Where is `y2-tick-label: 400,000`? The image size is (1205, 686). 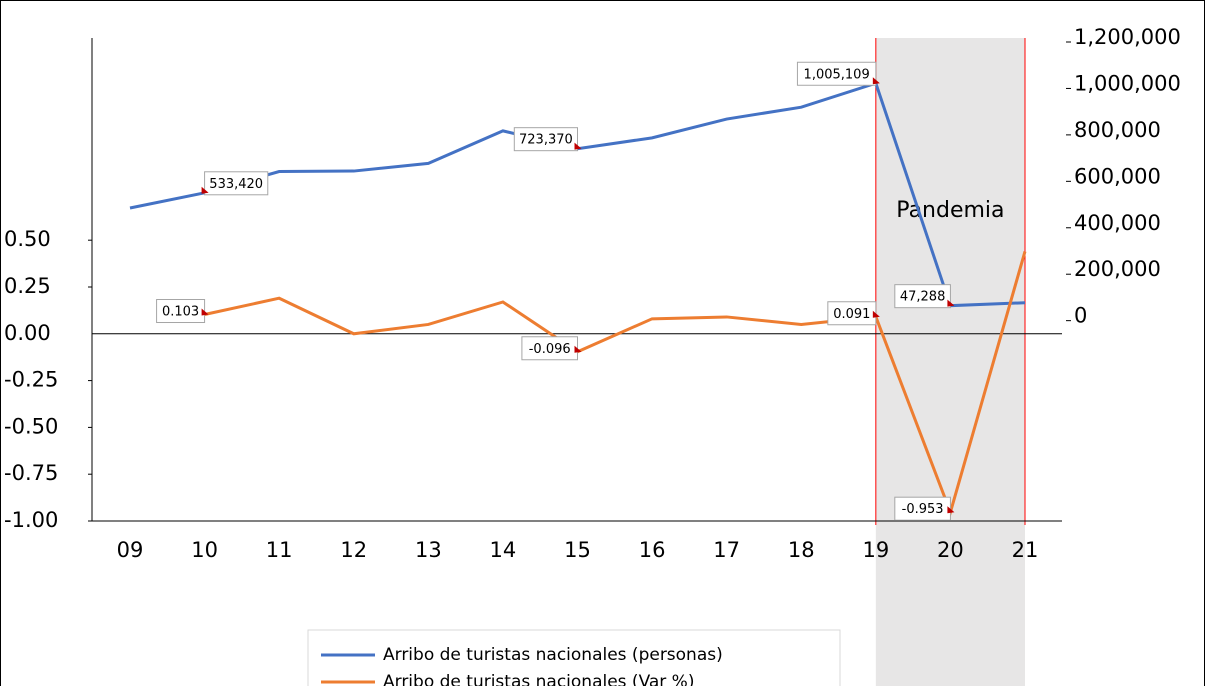
y2-tick-label: 400,000 is located at coordinates (1117, 223).